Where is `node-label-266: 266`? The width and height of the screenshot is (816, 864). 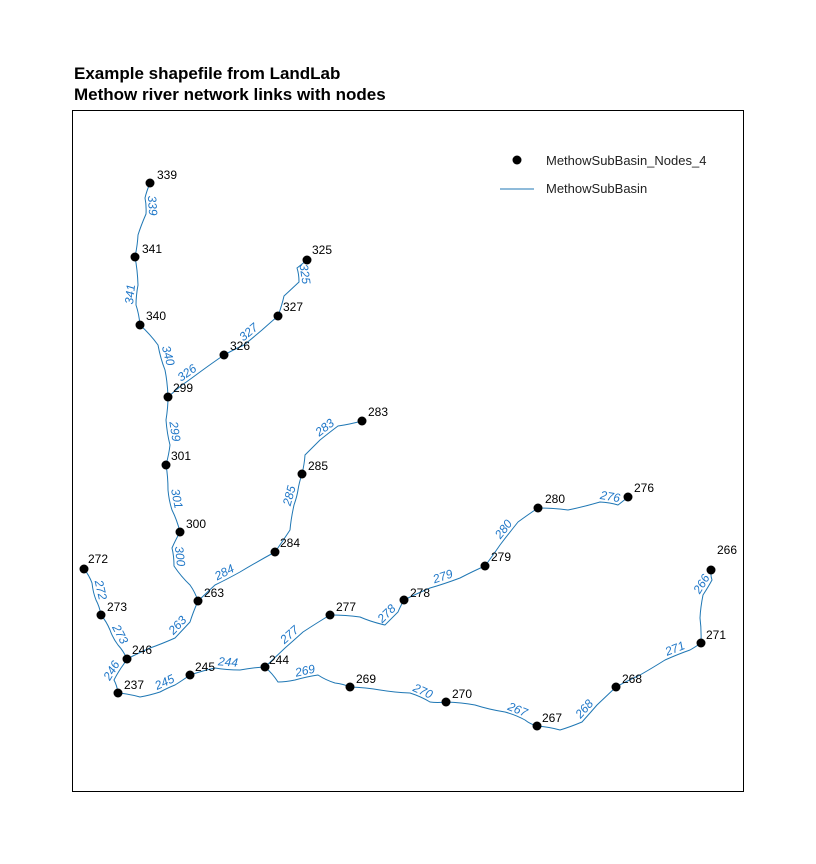
node-label-266: 266 is located at coordinates (727, 550).